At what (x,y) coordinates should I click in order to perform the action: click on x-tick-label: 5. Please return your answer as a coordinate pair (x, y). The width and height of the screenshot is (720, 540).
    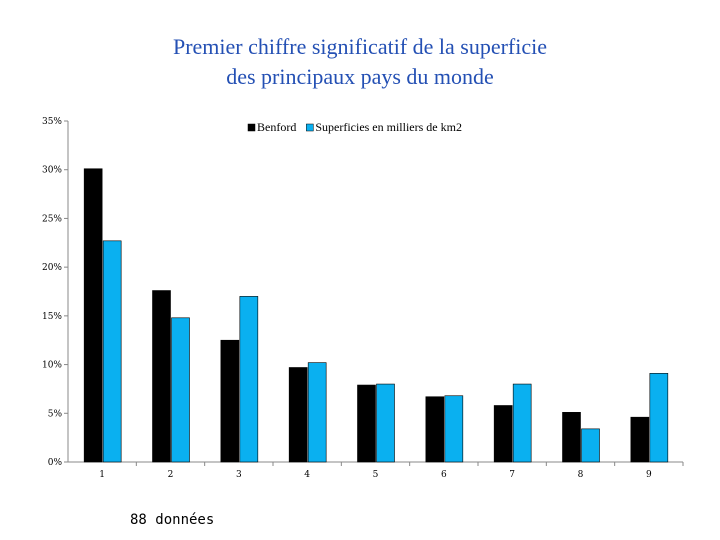
    Looking at the image, I should click on (376, 475).